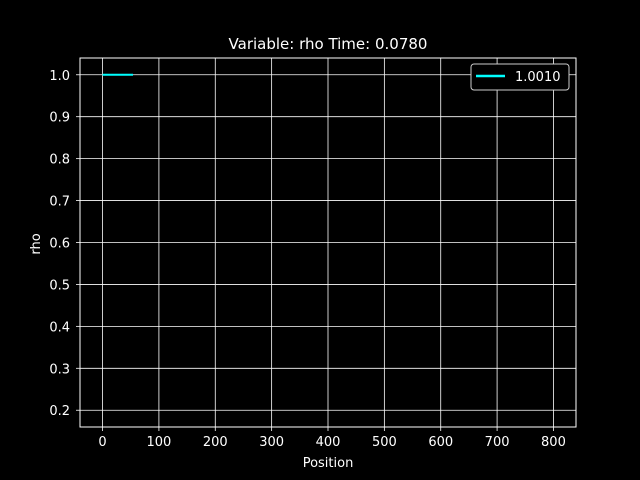  I want to click on y-tick-label: 0.9, so click(59, 118).